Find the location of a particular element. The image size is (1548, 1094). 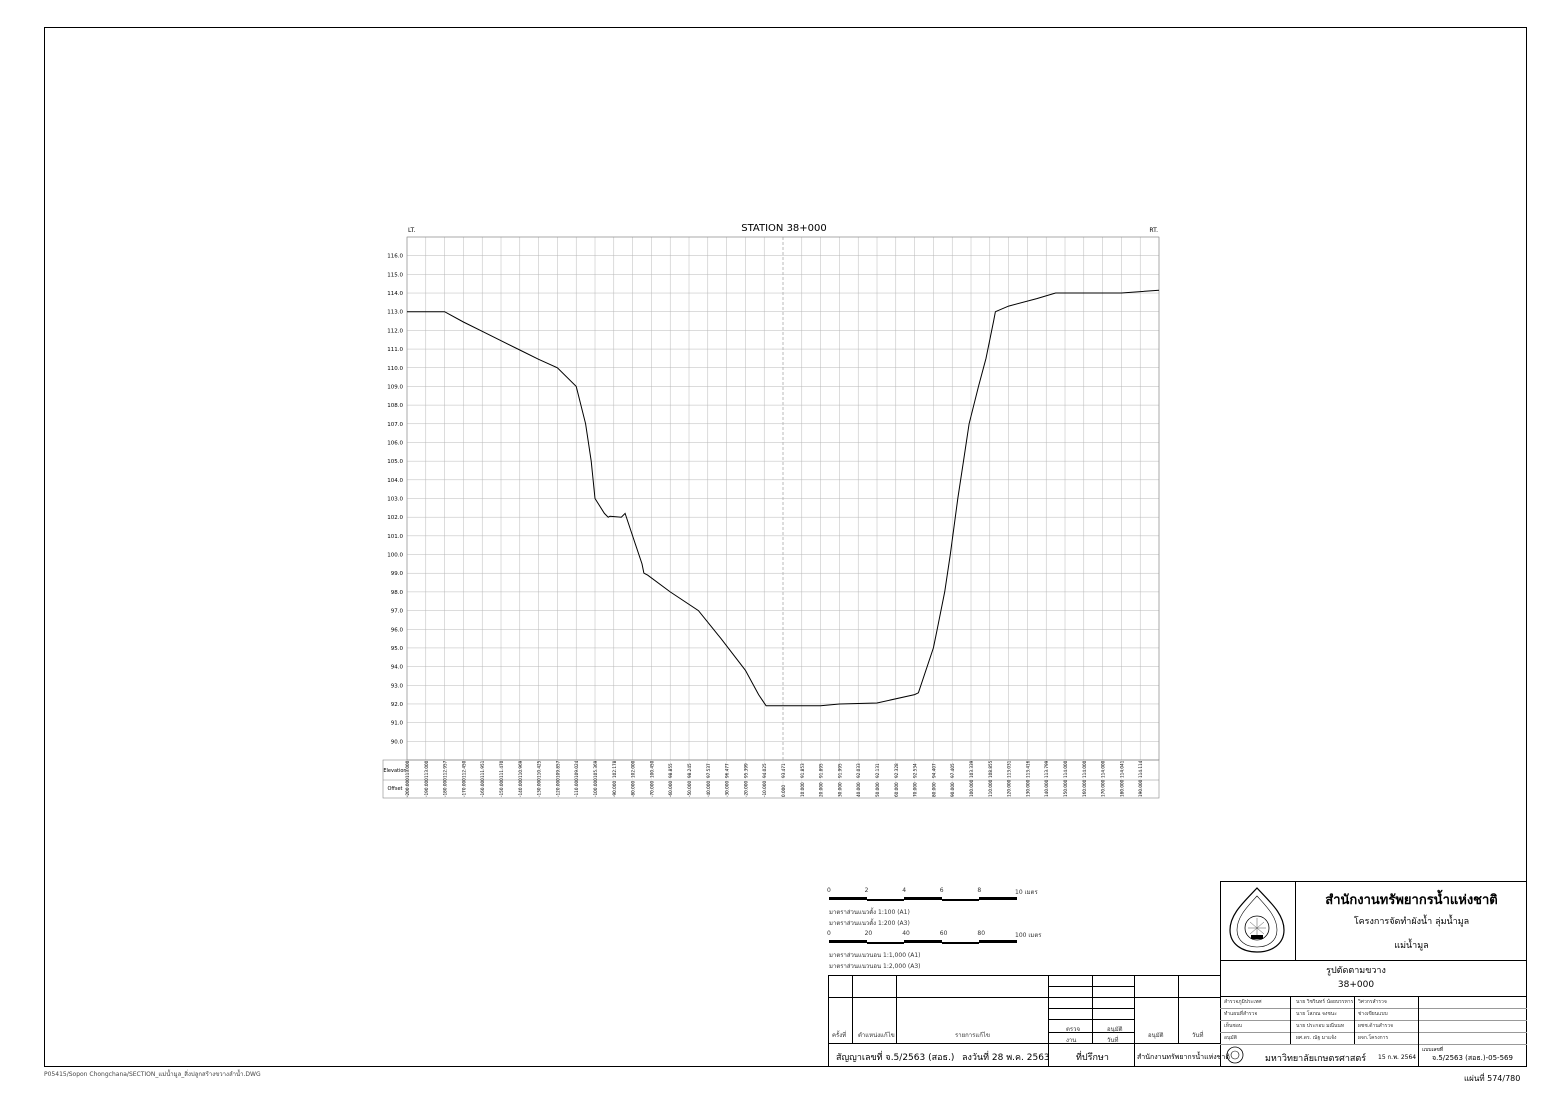

elevation-value: 98.855 is located at coordinates (670, 770).